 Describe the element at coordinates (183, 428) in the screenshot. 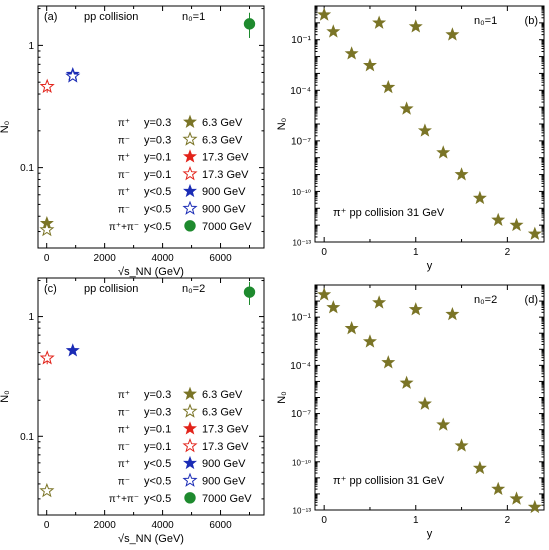

I see `legend-entry: π⁺ y=0.1 17.3 GeV` at that location.